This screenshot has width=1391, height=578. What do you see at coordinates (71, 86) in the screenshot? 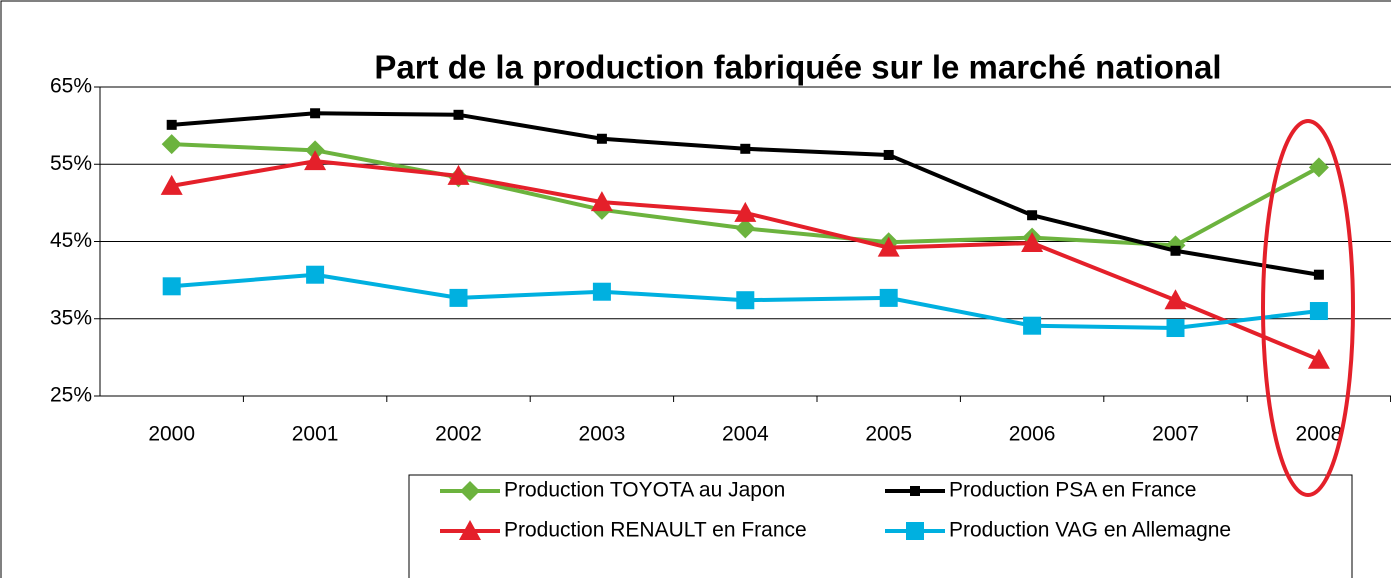
I see `y-tick-label: 65%` at bounding box center [71, 86].